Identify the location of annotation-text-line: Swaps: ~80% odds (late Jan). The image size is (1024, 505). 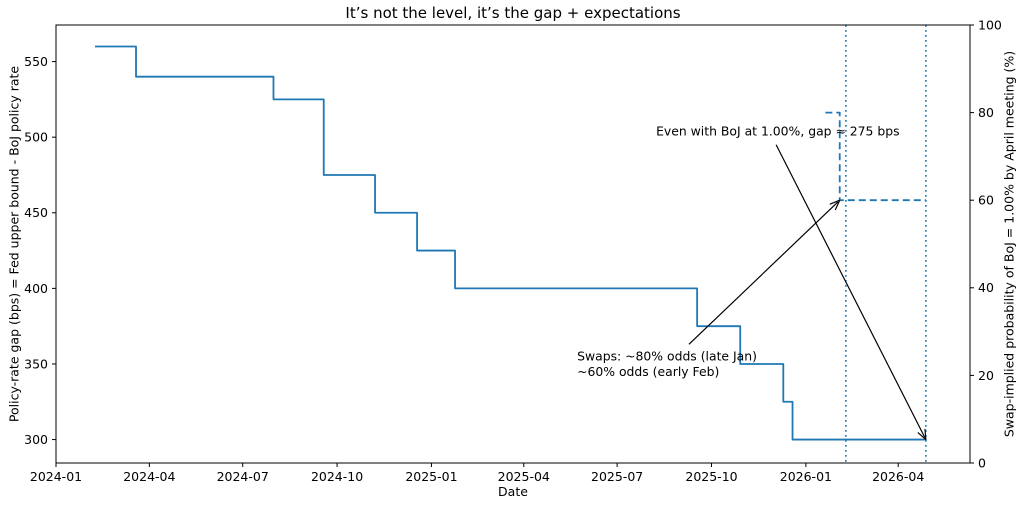
(667, 356).